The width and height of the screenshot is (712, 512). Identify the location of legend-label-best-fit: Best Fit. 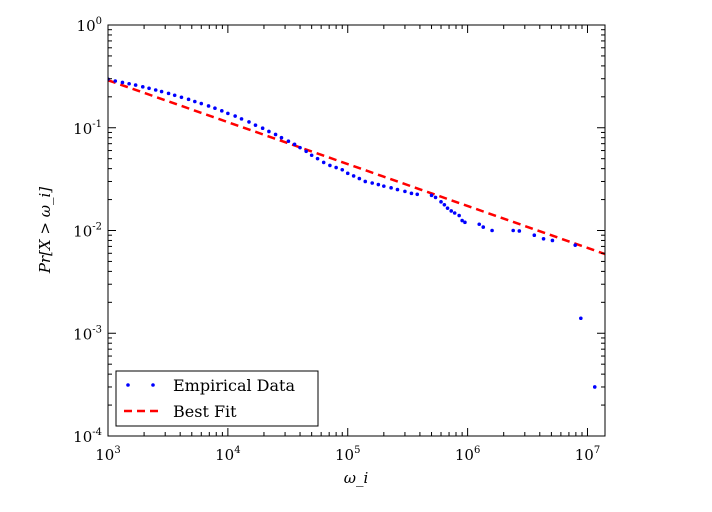
(205, 411).